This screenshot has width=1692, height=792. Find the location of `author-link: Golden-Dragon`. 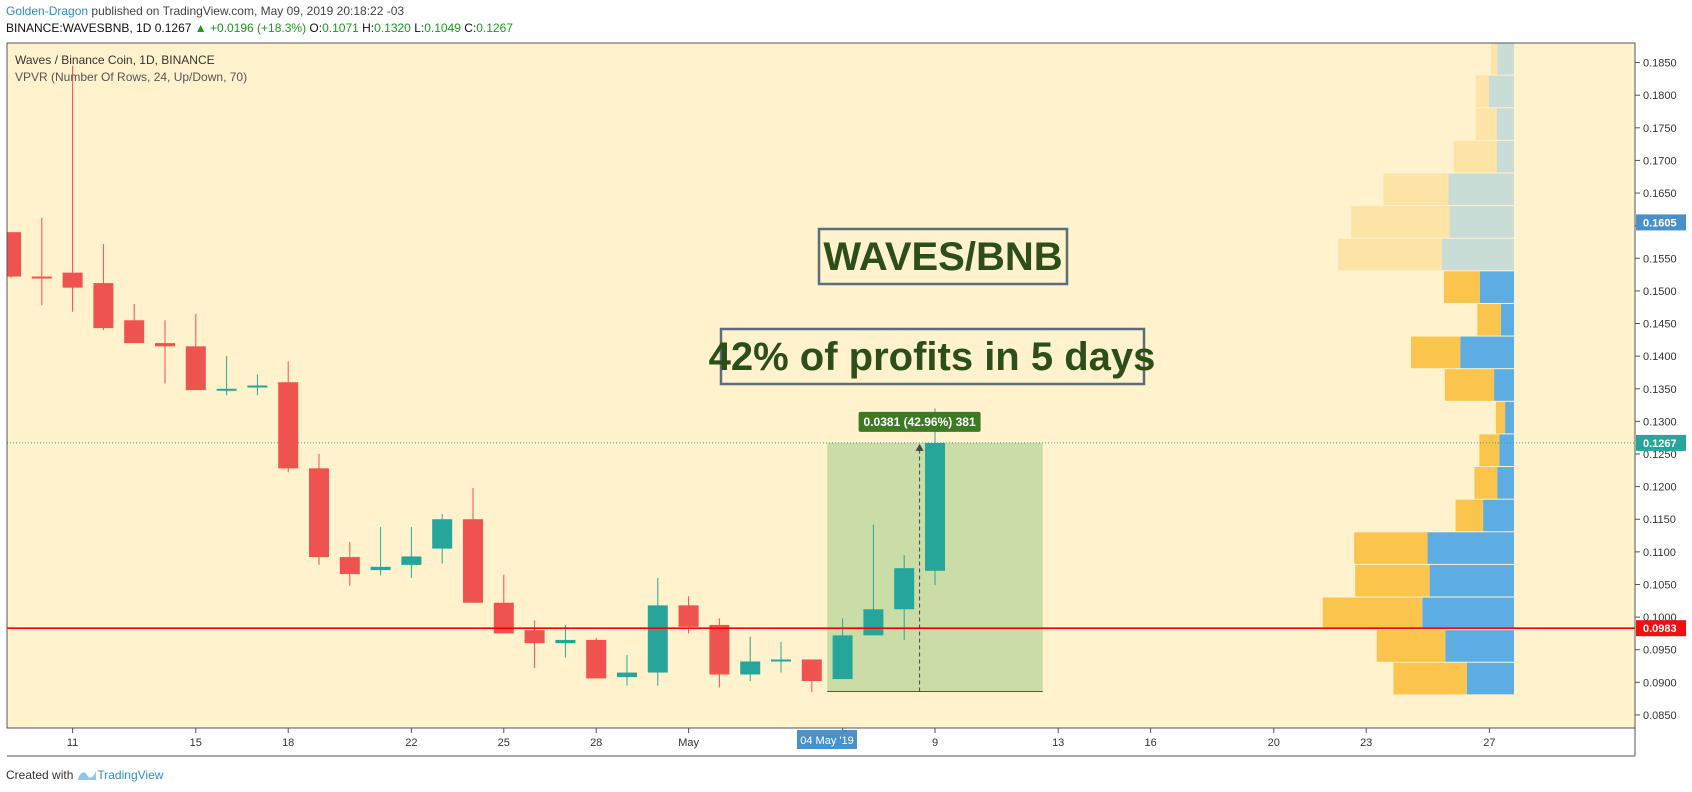

author-link: Golden-Dragon is located at coordinates (47, 11).